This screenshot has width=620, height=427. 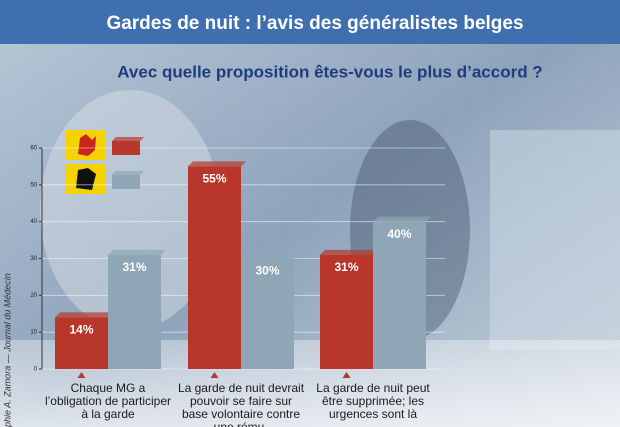 What do you see at coordinates (33, 259) in the screenshot?
I see `y-tick-label: 30` at bounding box center [33, 259].